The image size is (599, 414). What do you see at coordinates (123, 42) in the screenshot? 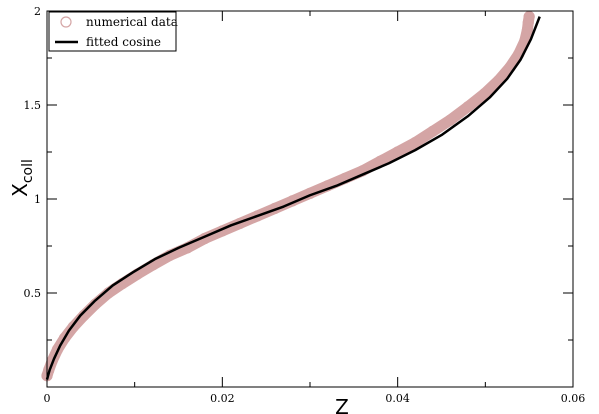
I see `legend-label-fitted-cosine: fitted cosine` at bounding box center [123, 42].